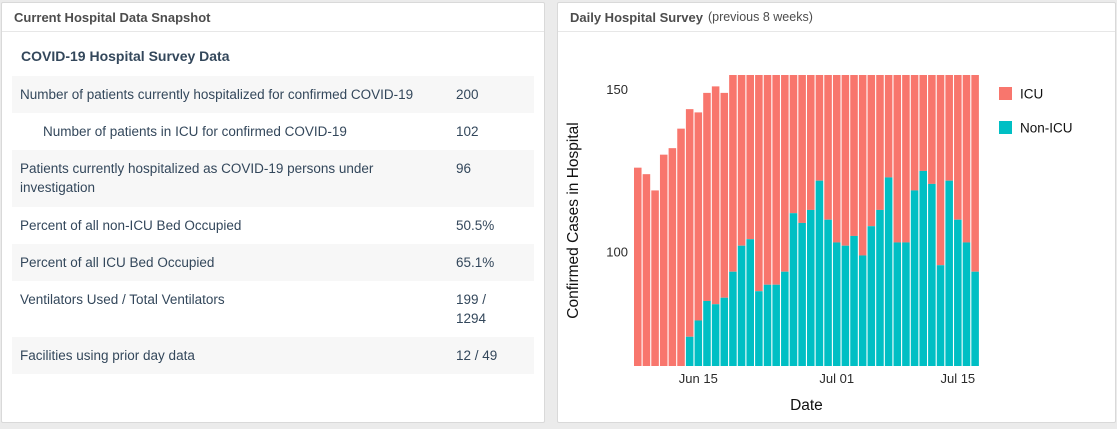  What do you see at coordinates (836, 17) in the screenshot?
I see `right-card-header: Daily Hospital Survey (previous 8 weeks)` at bounding box center [836, 17].